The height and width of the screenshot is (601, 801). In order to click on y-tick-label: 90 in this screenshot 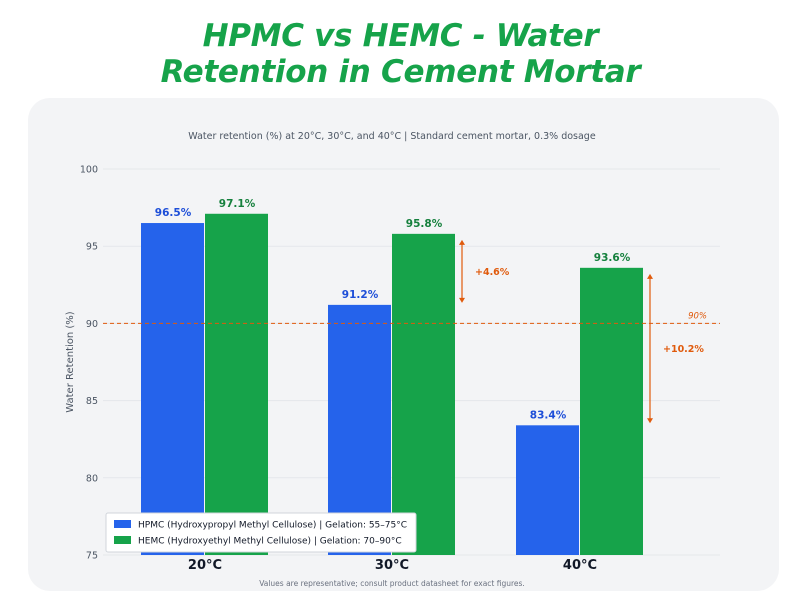, I will do `click(92, 324)`.